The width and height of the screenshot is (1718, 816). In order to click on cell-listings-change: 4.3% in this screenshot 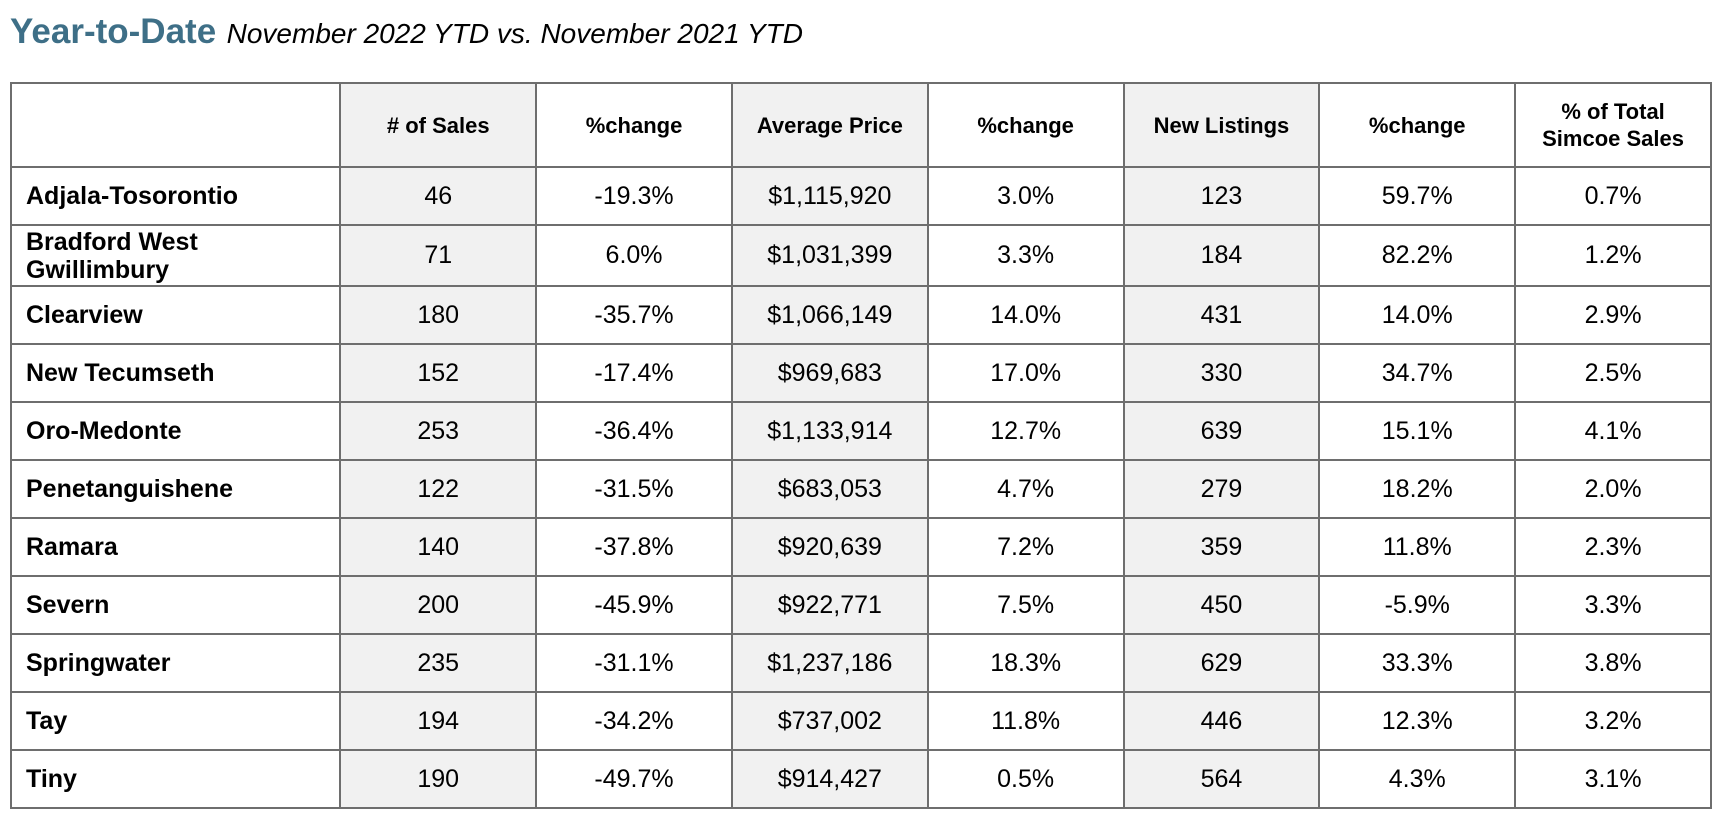, I will do `click(1417, 779)`.